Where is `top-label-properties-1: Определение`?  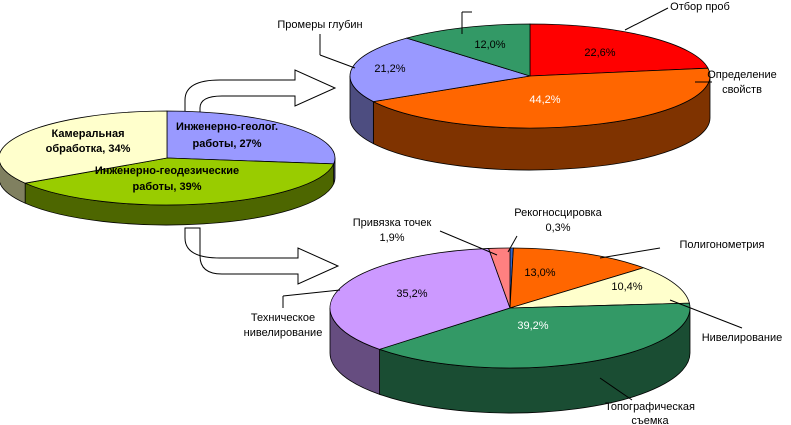 top-label-properties-1: Определение is located at coordinates (742, 75).